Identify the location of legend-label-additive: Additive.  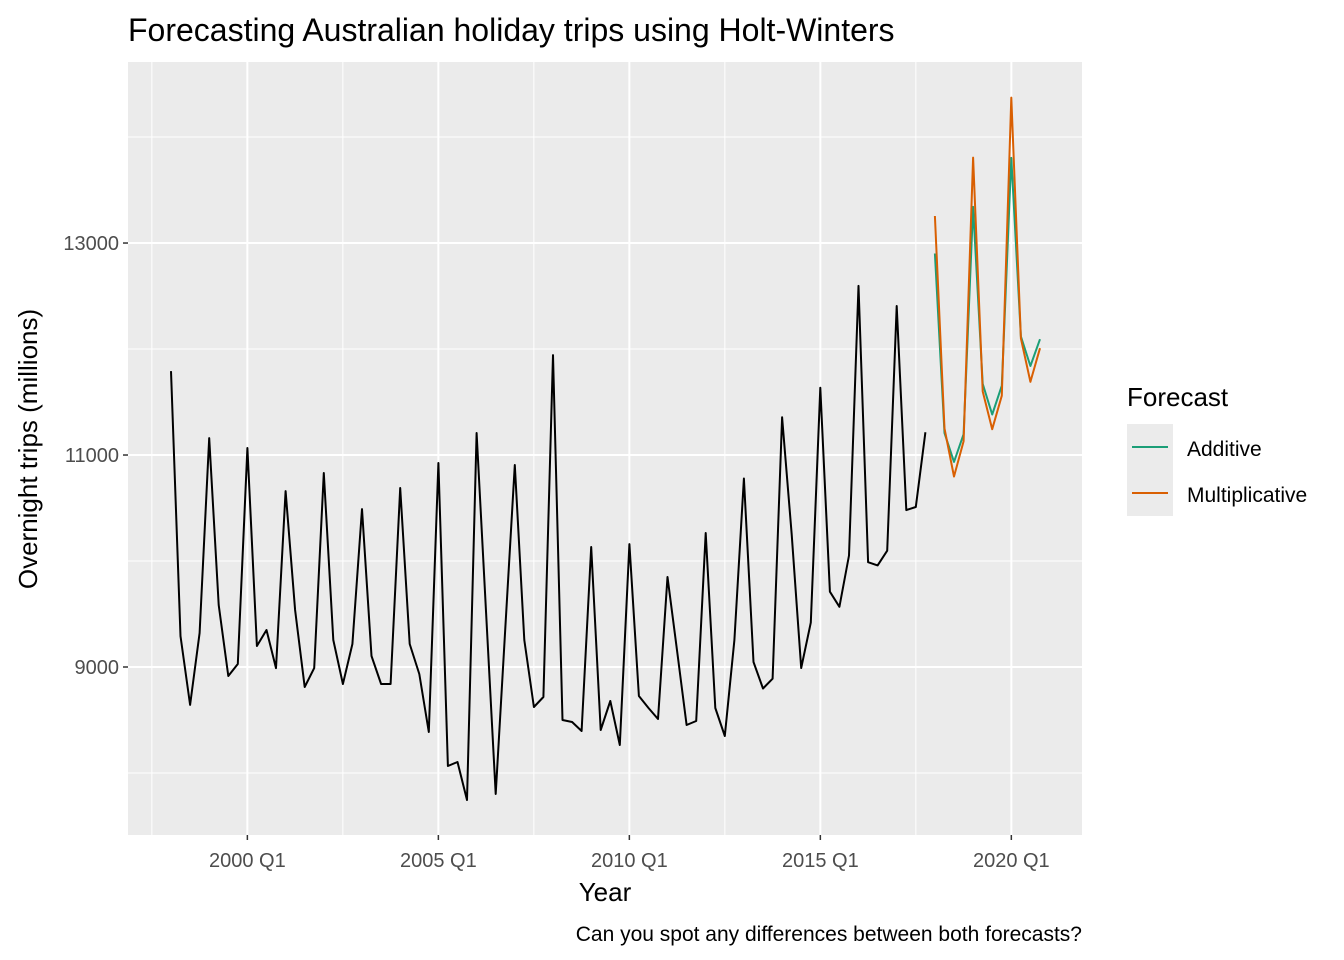
(1224, 449).